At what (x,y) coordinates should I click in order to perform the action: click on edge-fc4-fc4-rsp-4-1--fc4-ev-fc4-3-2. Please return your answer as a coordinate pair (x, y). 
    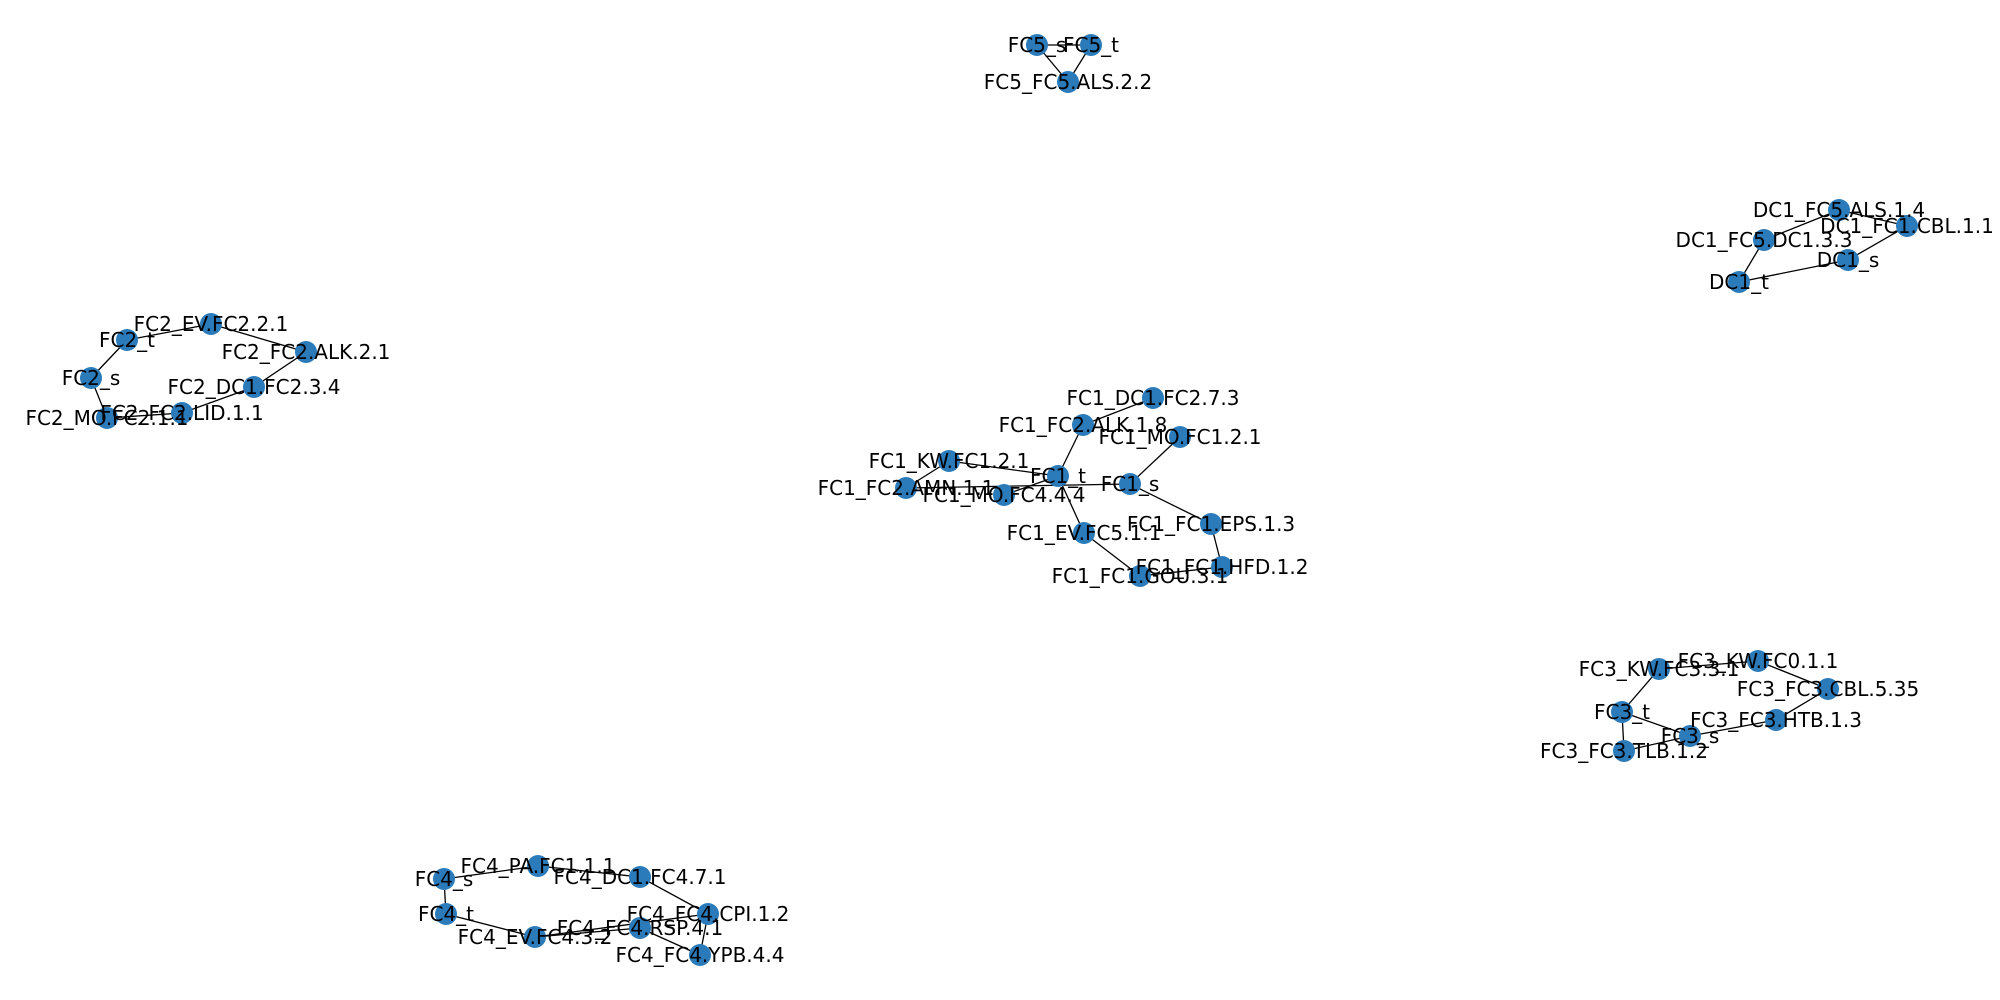
    Looking at the image, I should click on (587, 932).